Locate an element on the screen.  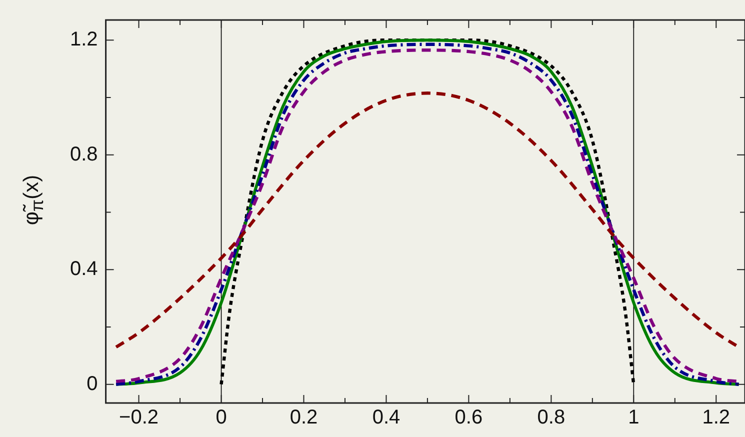
x-tick-label: −0.2 is located at coordinates (139, 417).